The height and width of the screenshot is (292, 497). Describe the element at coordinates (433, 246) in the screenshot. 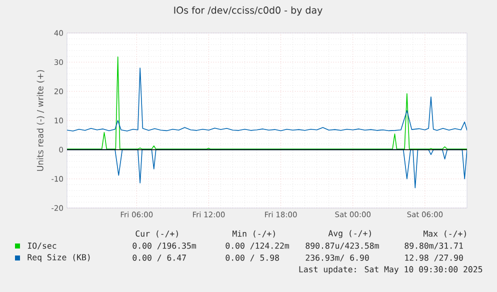

I see `text: 89.80m/31.71` at that location.